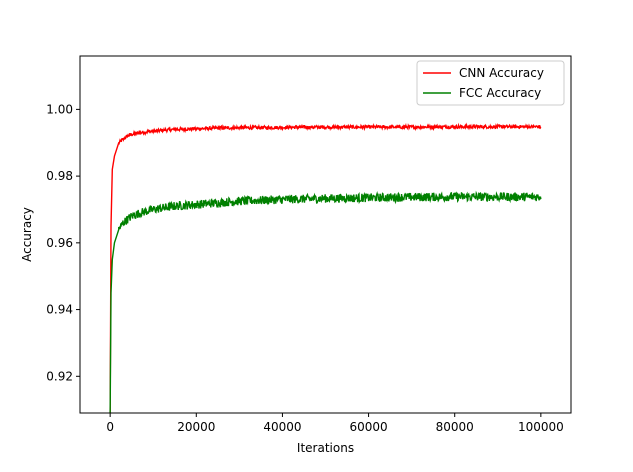  I want to click on x-tick-label: 0, so click(110, 427).